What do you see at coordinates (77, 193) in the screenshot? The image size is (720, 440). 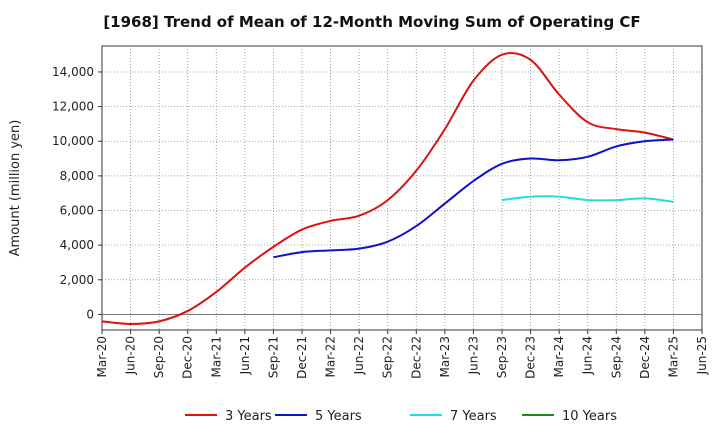 I see `y-axis-ticks: 0 2,000 4,000 6,000 8,000 10,000 12,000 14,000` at bounding box center [77, 193].